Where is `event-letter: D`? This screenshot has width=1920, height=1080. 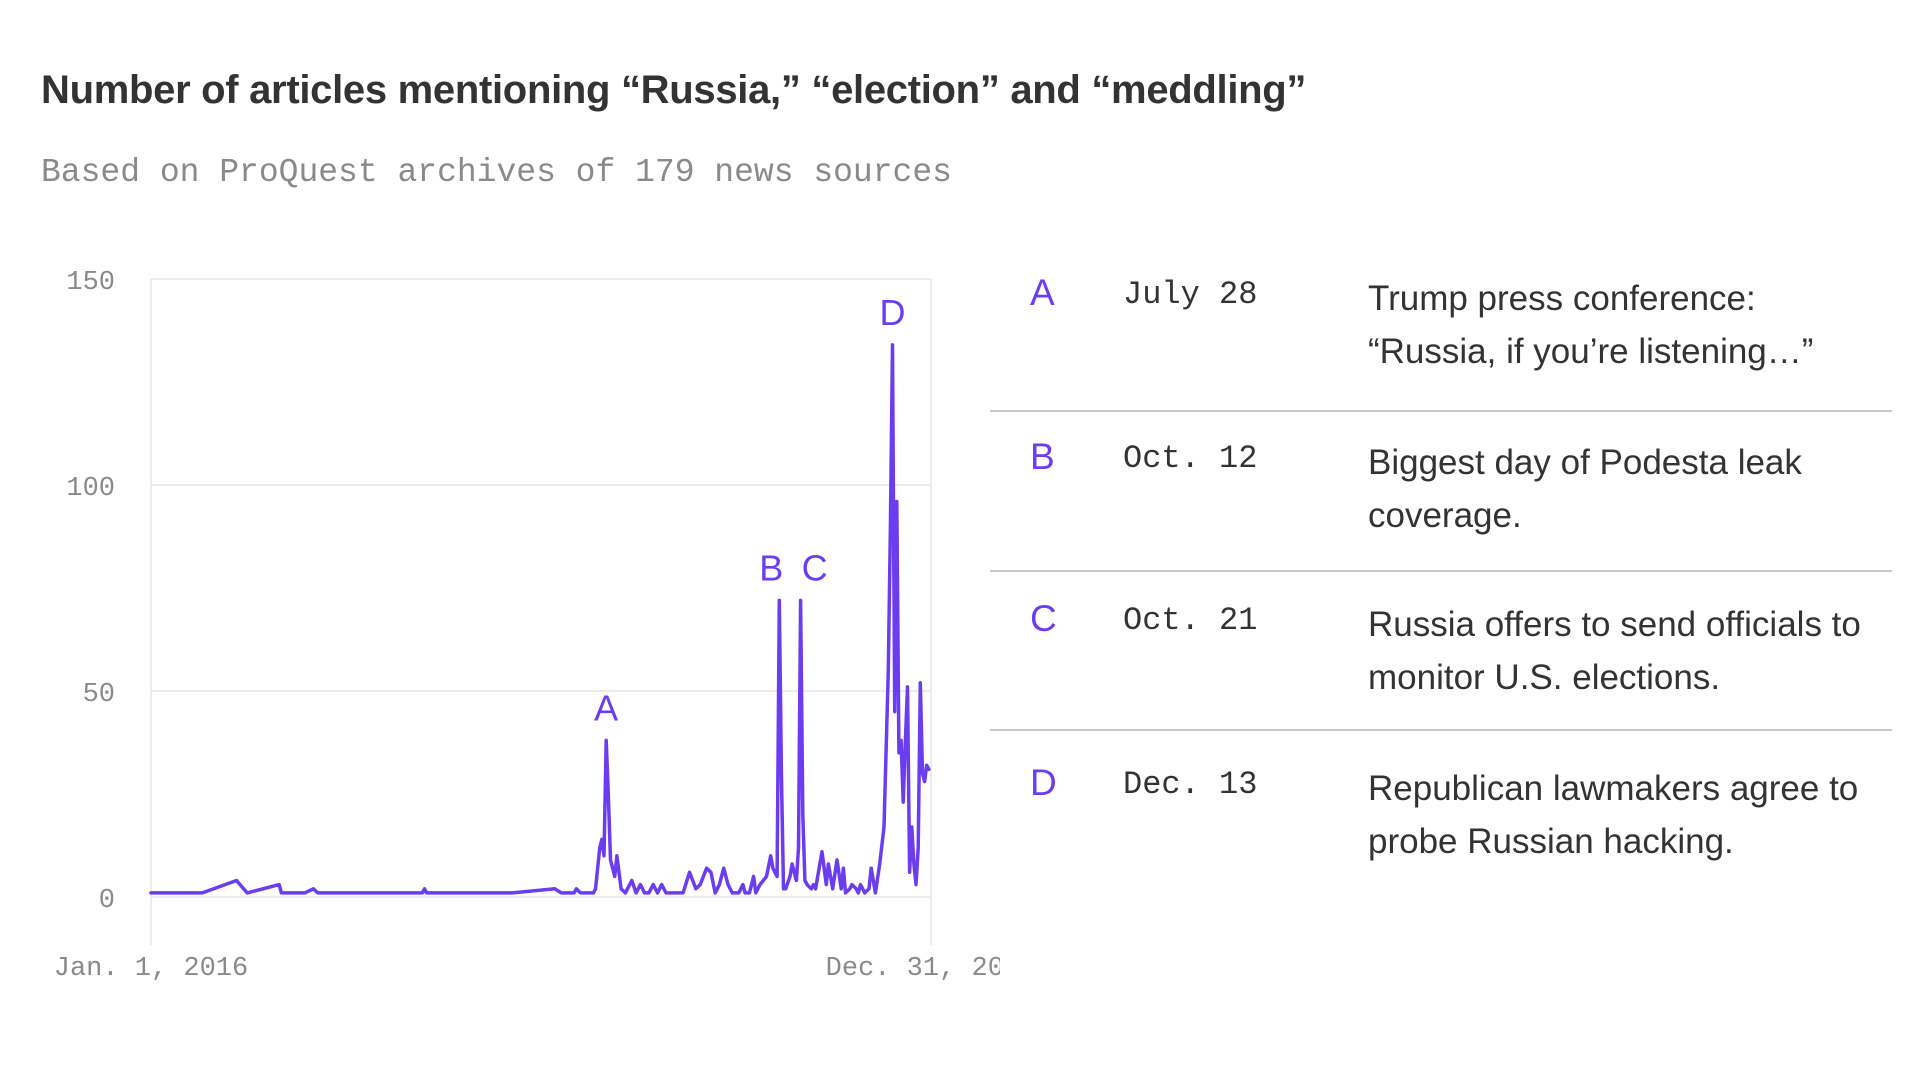 event-letter: D is located at coordinates (1043, 782).